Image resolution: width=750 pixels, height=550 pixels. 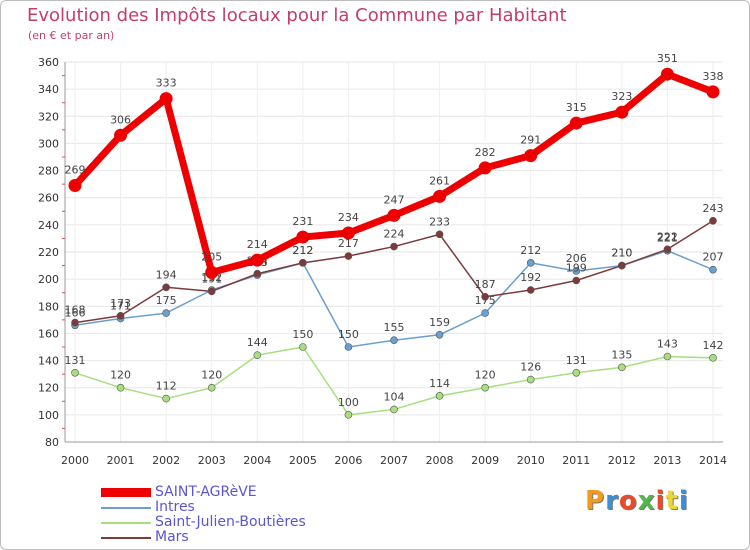 I want to click on y-tick-label: 320, so click(x=48, y=116).